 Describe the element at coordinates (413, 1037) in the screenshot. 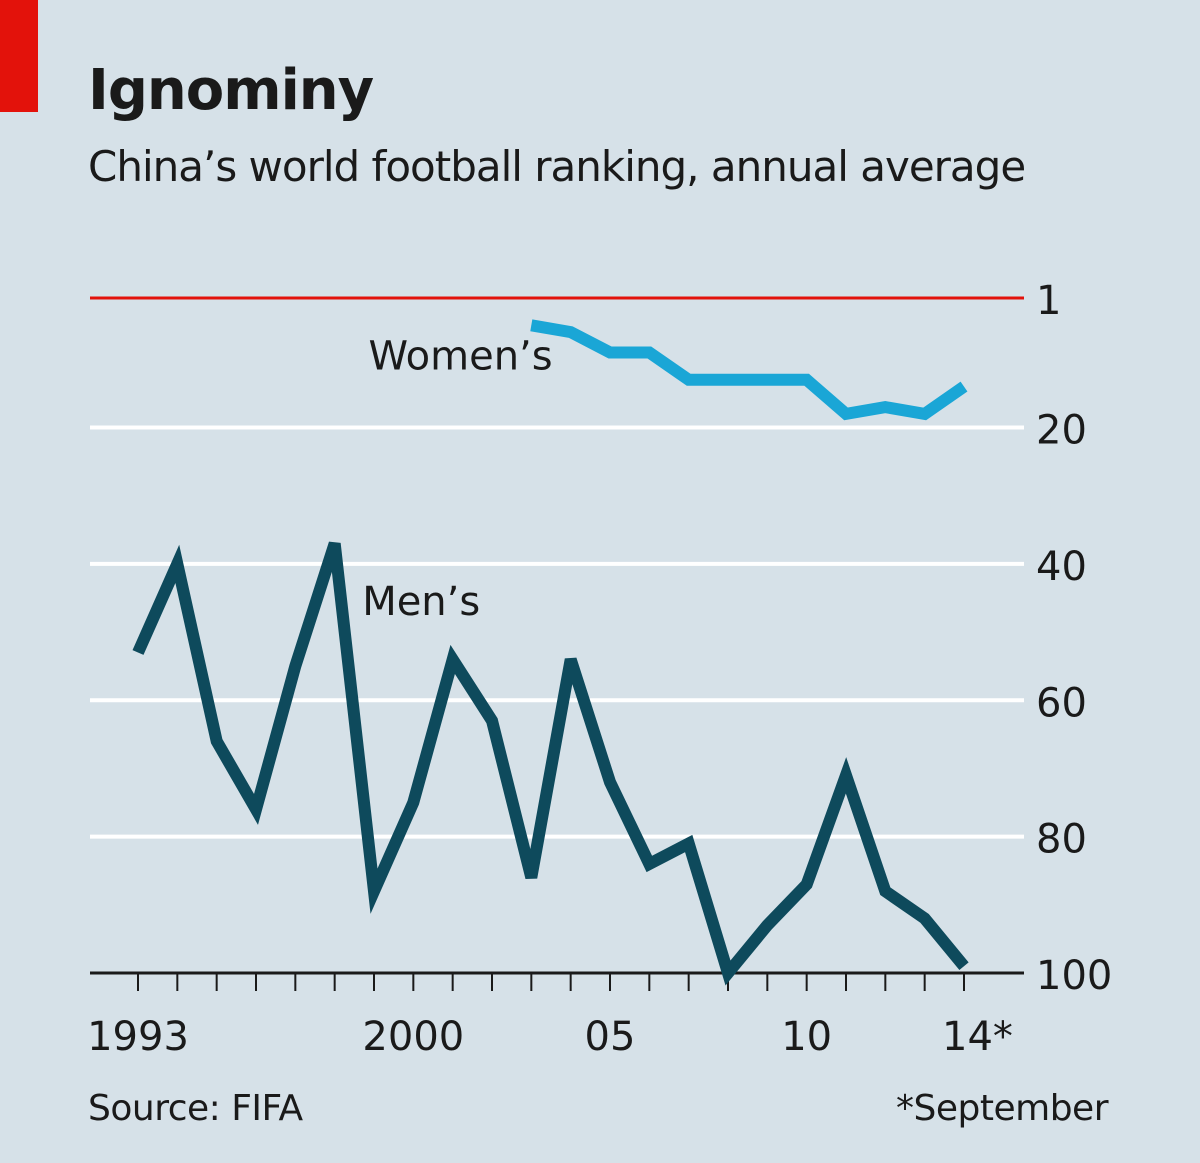

I see `x-tick-label-2000: 2000` at that location.